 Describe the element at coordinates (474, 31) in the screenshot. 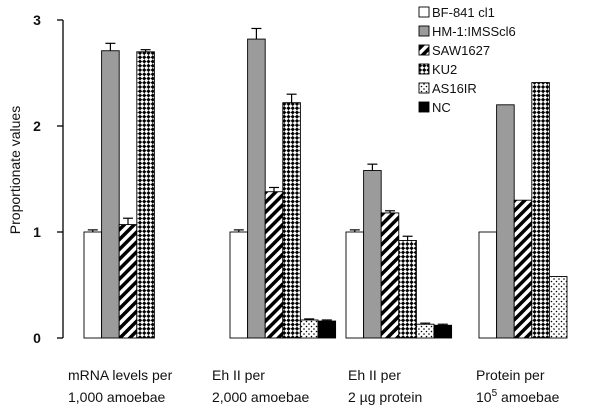

I see `legend-label: HM-1:IMSScl6` at that location.